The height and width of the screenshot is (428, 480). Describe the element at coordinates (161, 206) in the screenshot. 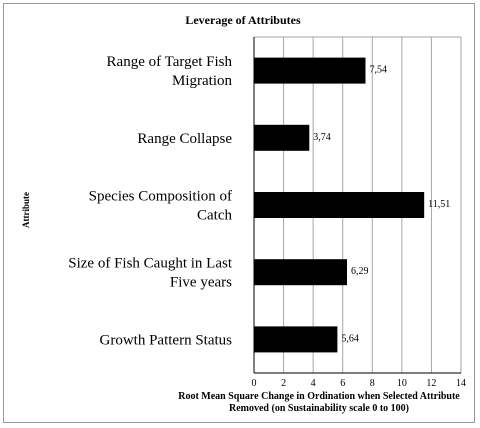

I see `category-label: Species Composition of Catch` at that location.